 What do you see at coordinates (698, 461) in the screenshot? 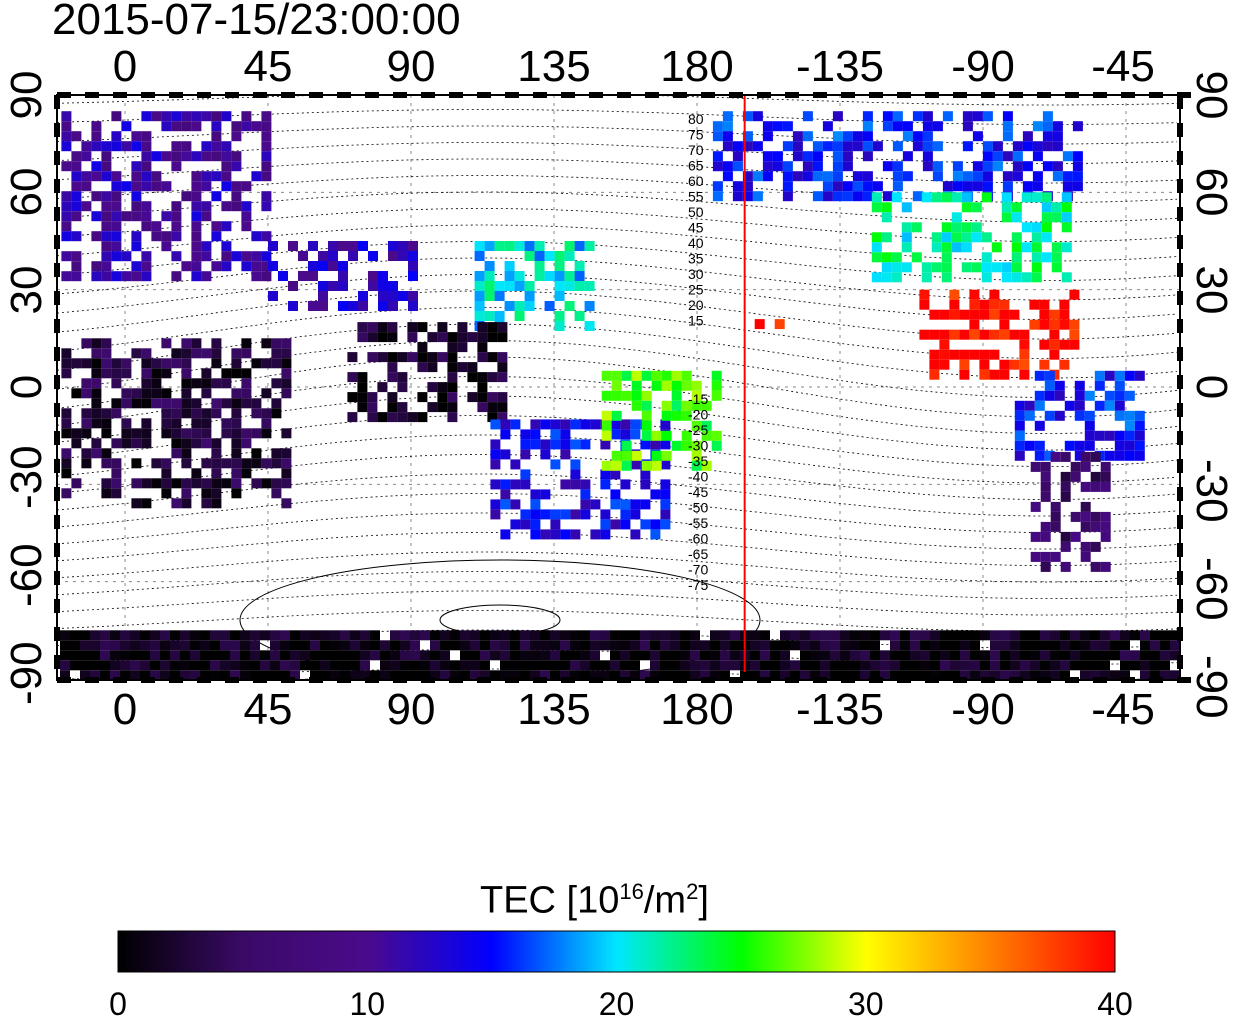
I see `contour-label: -35` at bounding box center [698, 461].